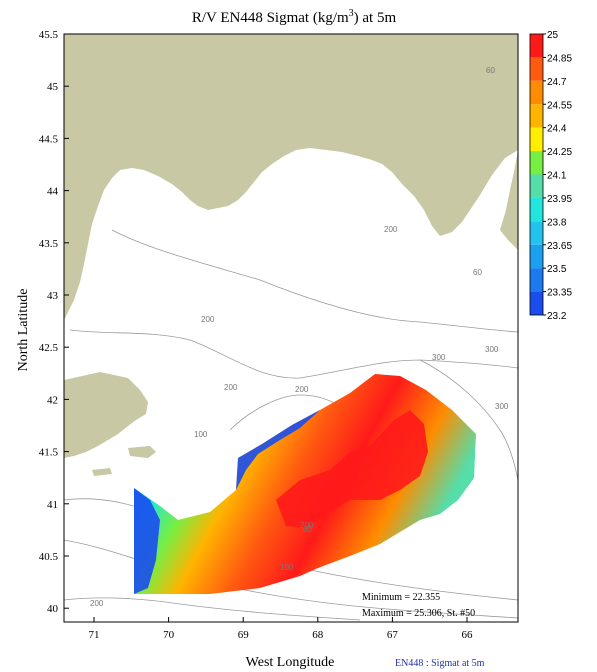 This screenshot has width=597, height=672. I want to click on colorbar-label: 24.4, so click(557, 129).